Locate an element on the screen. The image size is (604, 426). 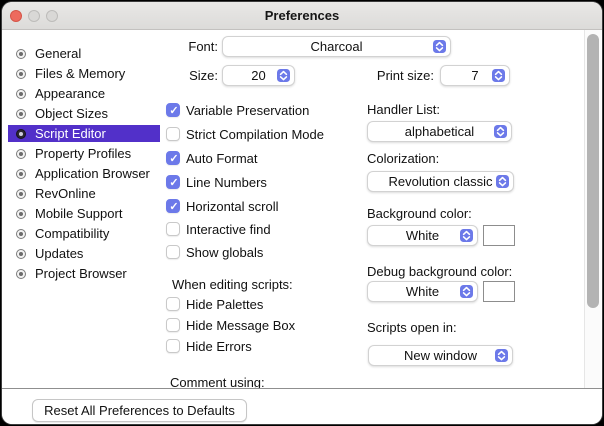
sidebar-item-application-browser: Application Browser is located at coordinates (84, 173).